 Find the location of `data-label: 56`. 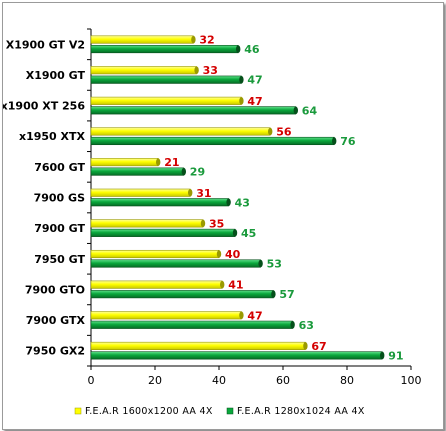

data-label: 56 is located at coordinates (284, 131).